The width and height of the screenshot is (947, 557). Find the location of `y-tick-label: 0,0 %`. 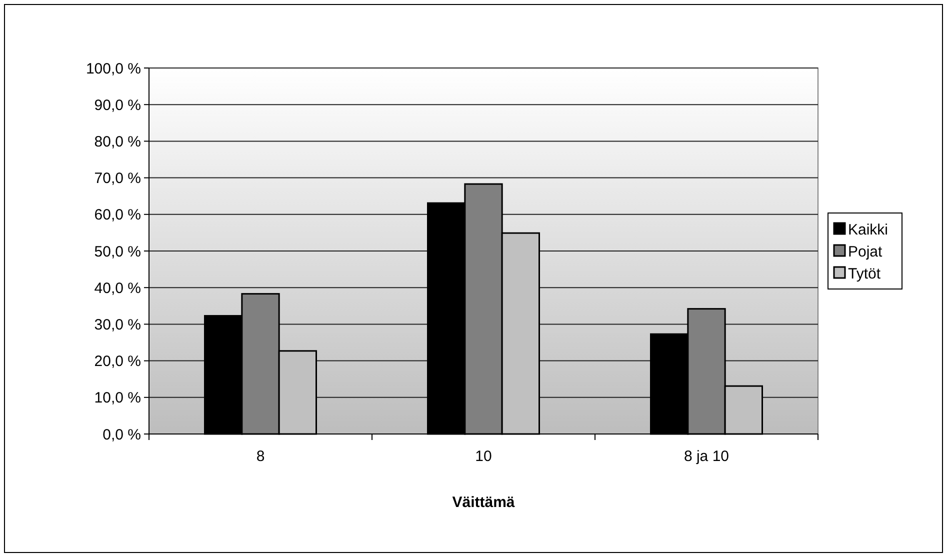

y-tick-label: 0,0 % is located at coordinates (121, 435).